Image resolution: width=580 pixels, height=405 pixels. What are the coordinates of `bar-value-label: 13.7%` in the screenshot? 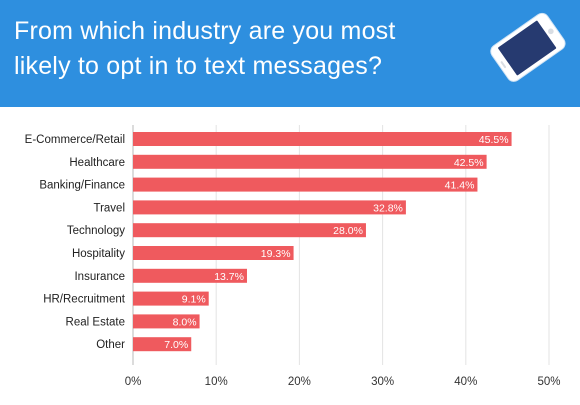 It's located at (229, 277).